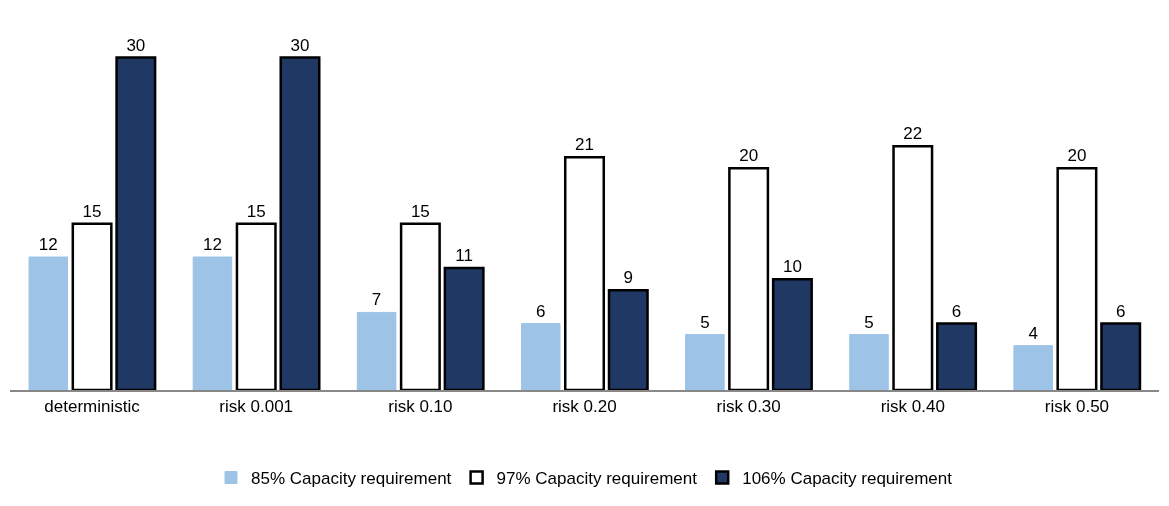  Describe the element at coordinates (584, 407) in the screenshot. I see `x-tick-label: risk 0.20` at that location.